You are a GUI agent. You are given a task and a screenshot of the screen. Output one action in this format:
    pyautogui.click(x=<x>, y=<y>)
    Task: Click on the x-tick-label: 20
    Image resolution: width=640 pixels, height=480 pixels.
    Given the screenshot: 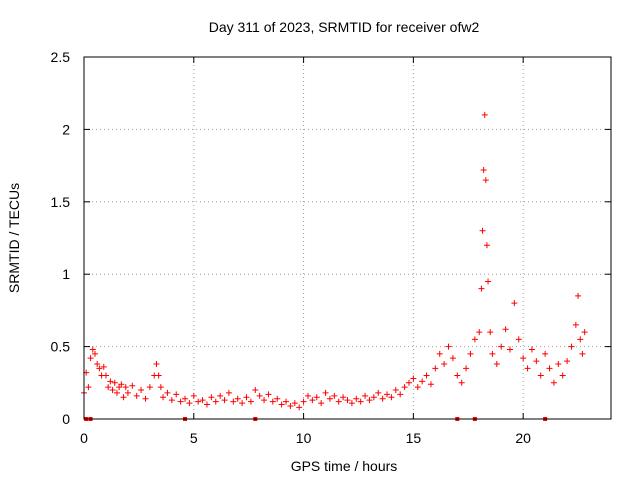 What is the action you would take?
    pyautogui.click(x=523, y=438)
    